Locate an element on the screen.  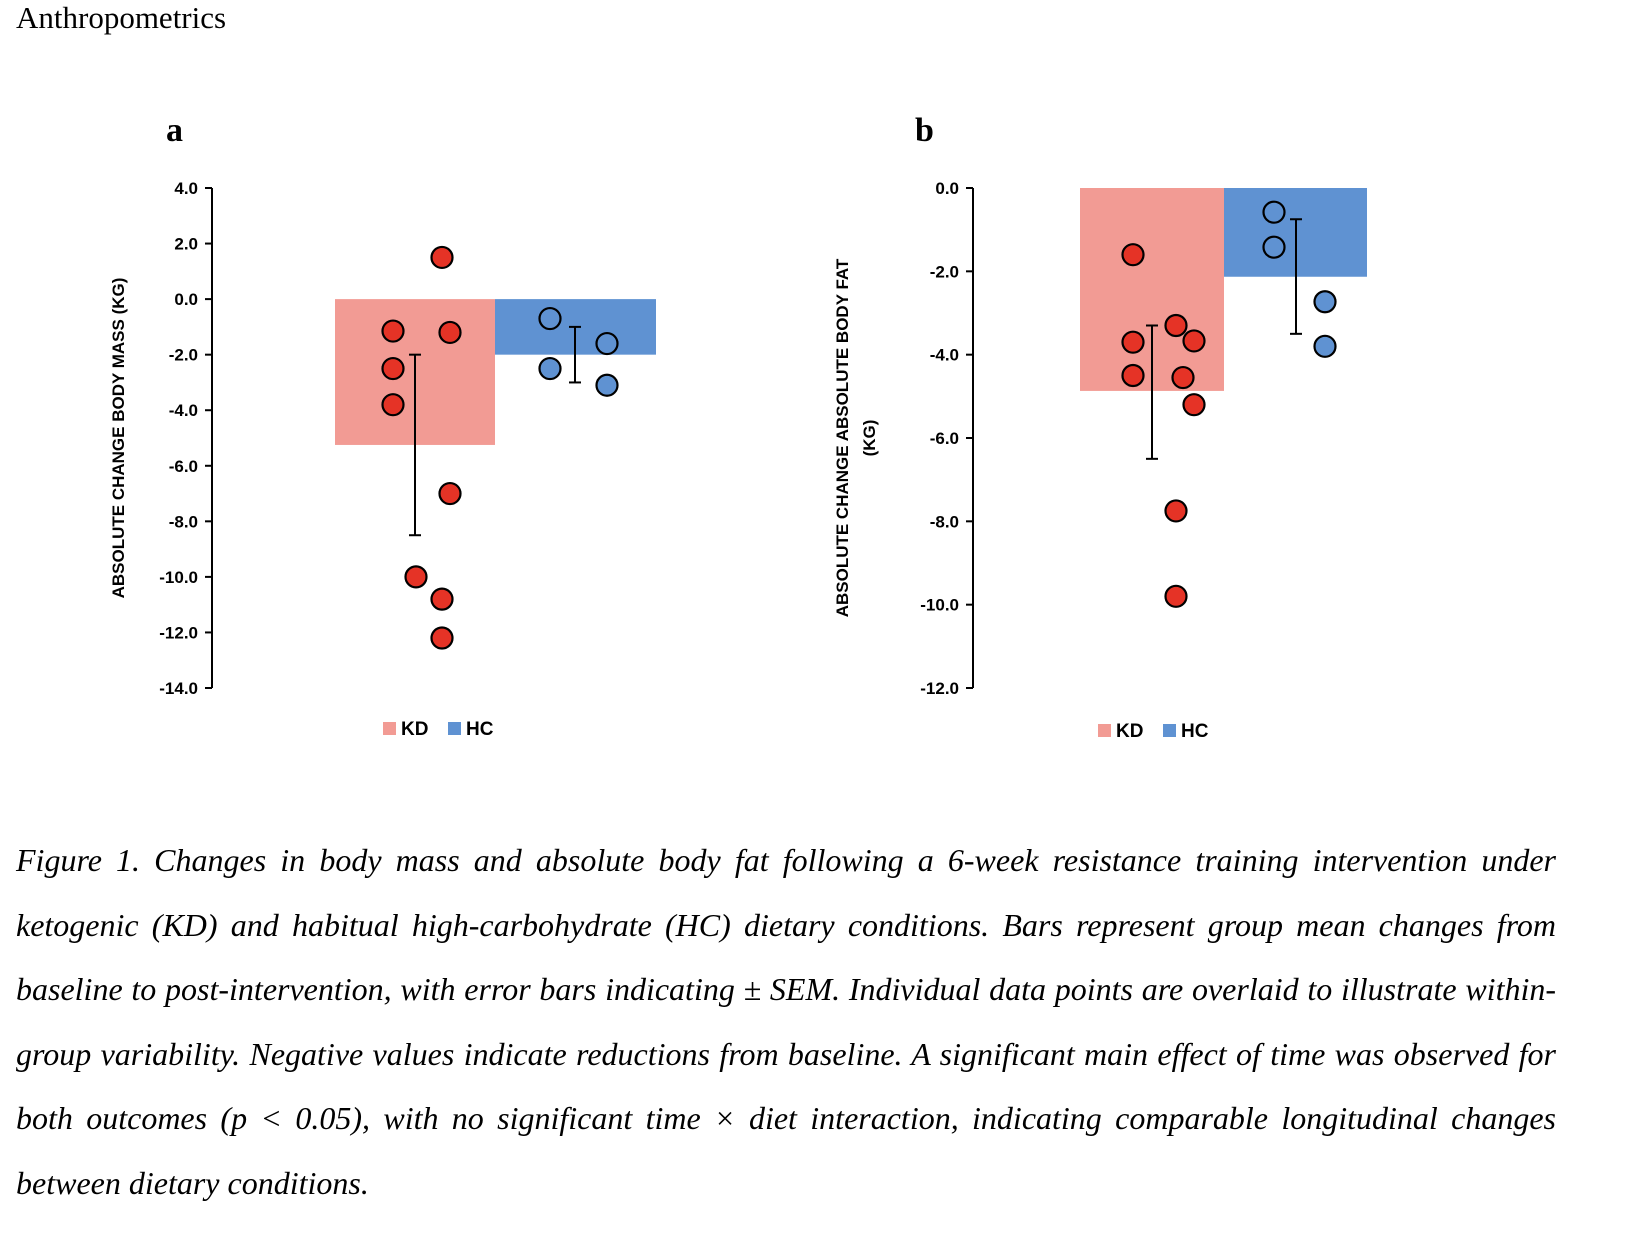
y-tick-label: 4.0 is located at coordinates (186, 188).